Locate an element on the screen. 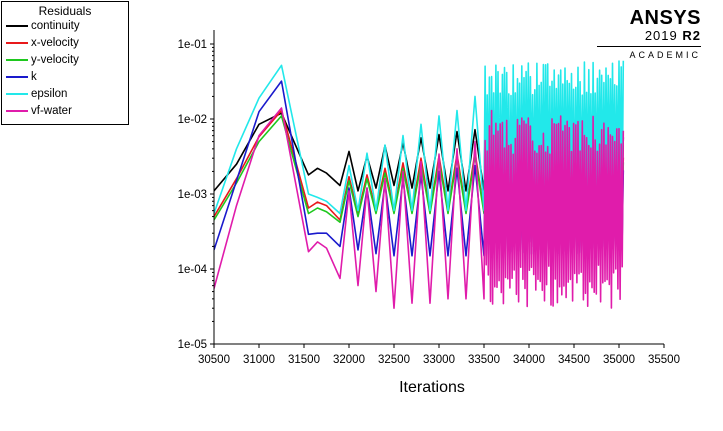  x-tick-label: 34500 is located at coordinates (574, 360).